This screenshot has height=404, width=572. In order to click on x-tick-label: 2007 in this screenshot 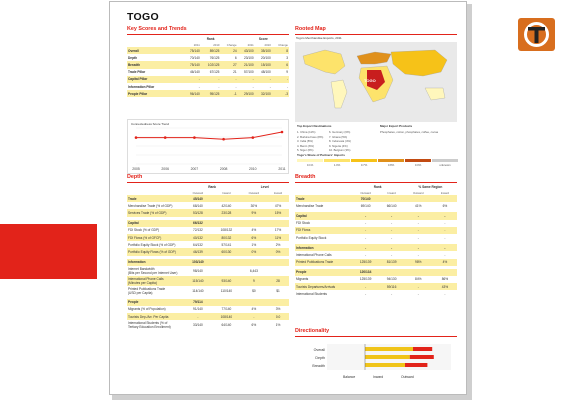, I will do `click(195, 169)`.